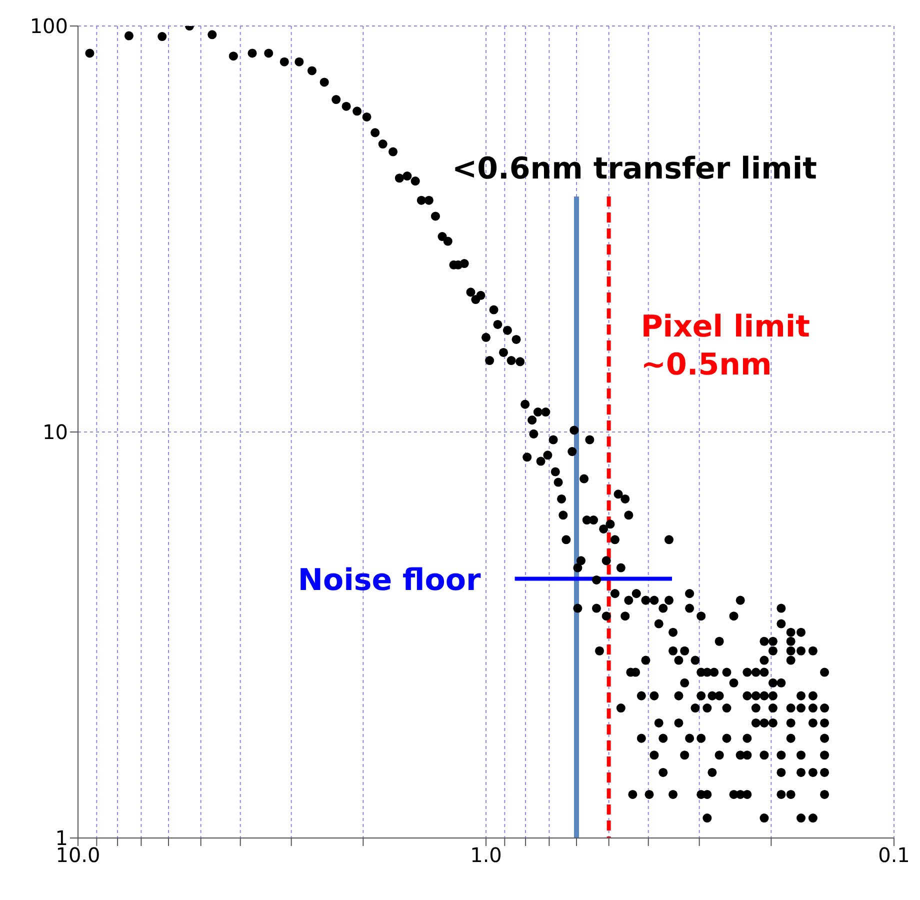 This screenshot has height=900, width=920. I want to click on series-label: Noise floor, so click(389, 580).